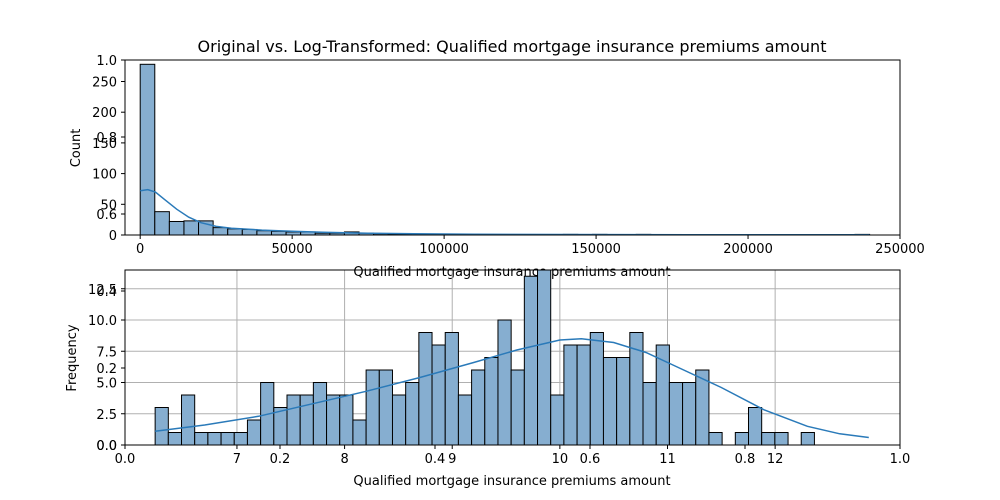 The image size is (1000, 500). I want to click on overlay-y-tick-label: 0.8, so click(106, 138).